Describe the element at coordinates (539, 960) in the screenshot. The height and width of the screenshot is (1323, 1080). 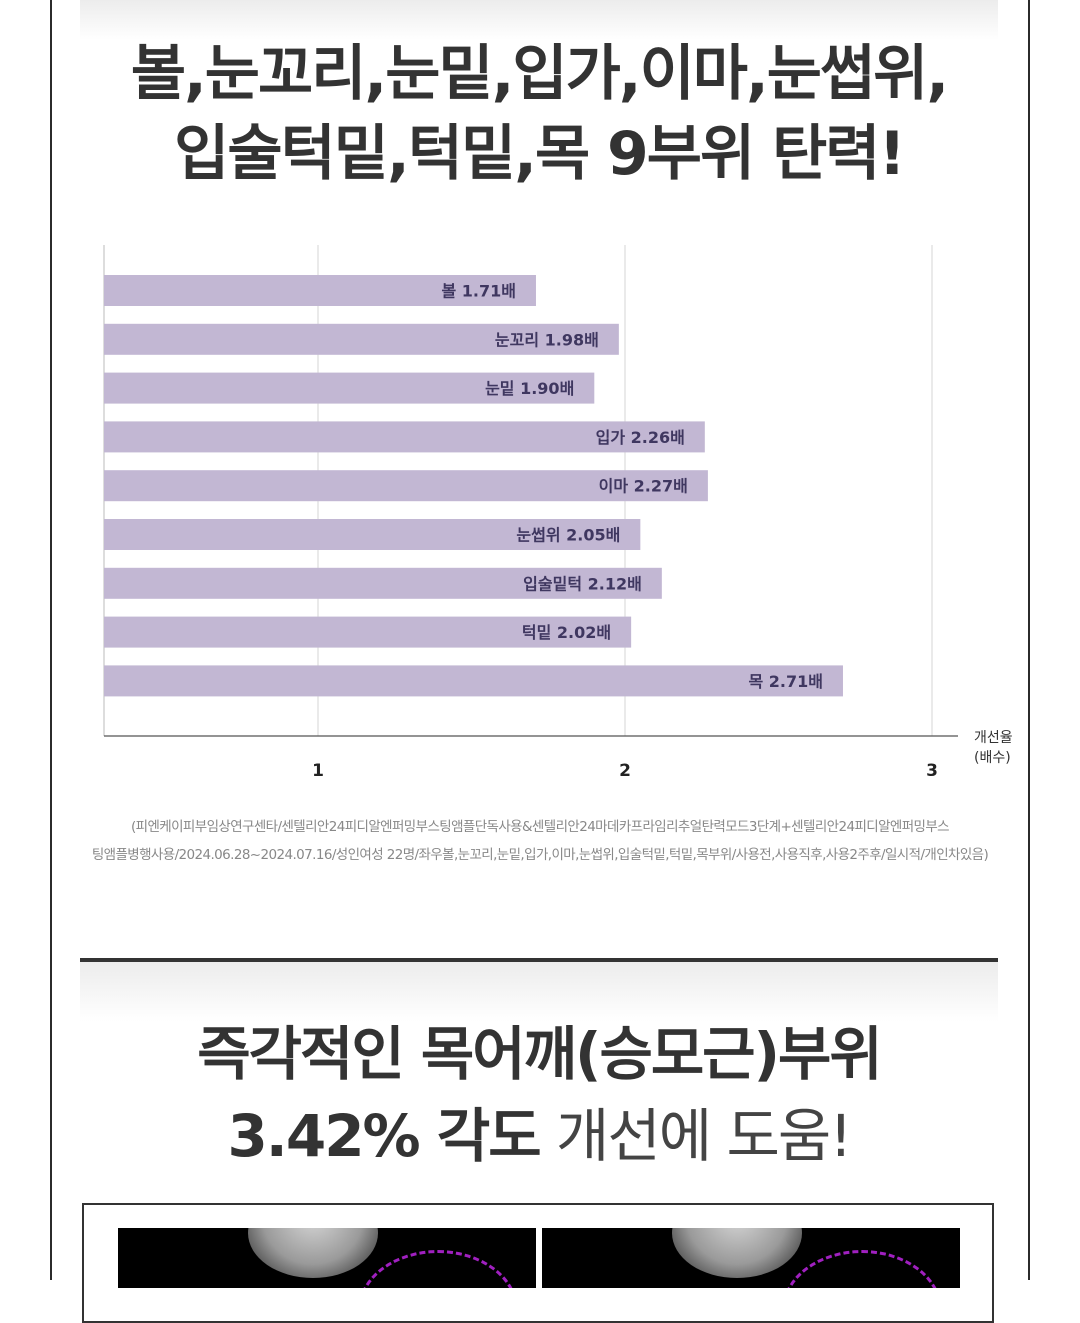
I see `section-divider` at that location.